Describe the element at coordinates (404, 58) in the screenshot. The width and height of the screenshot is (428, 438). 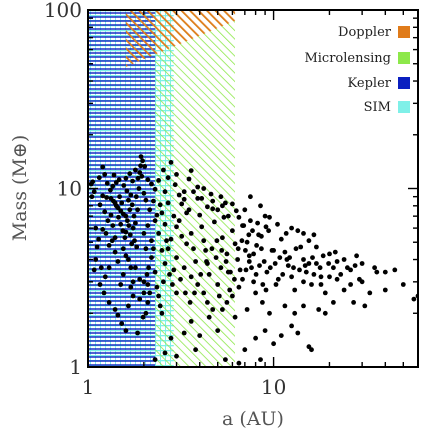
I see `legend-swatch-microlensing` at that location.